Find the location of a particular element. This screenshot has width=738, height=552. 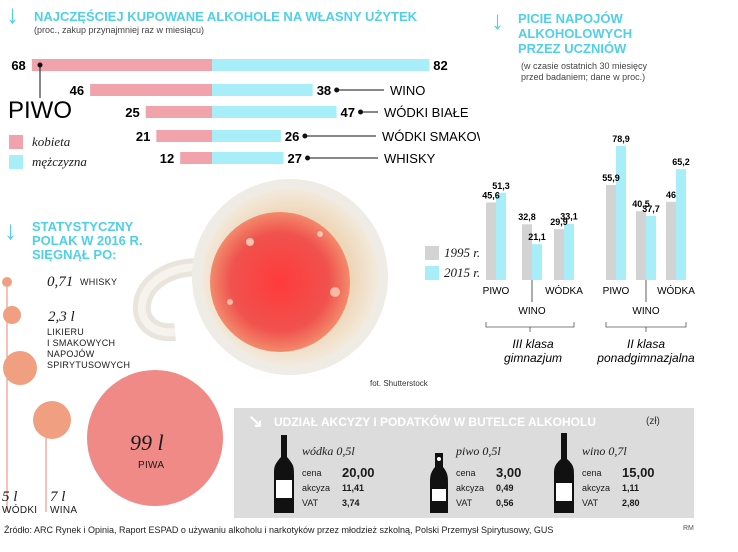

value-label-2015: 37,7 is located at coordinates (651, 209).